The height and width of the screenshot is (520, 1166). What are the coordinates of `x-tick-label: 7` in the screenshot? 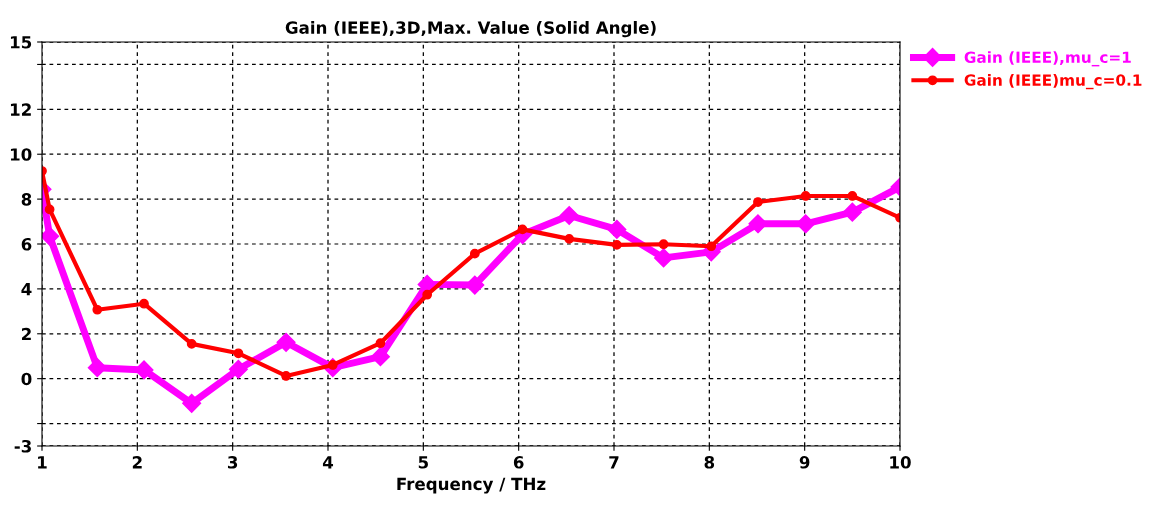 It's located at (614, 462).